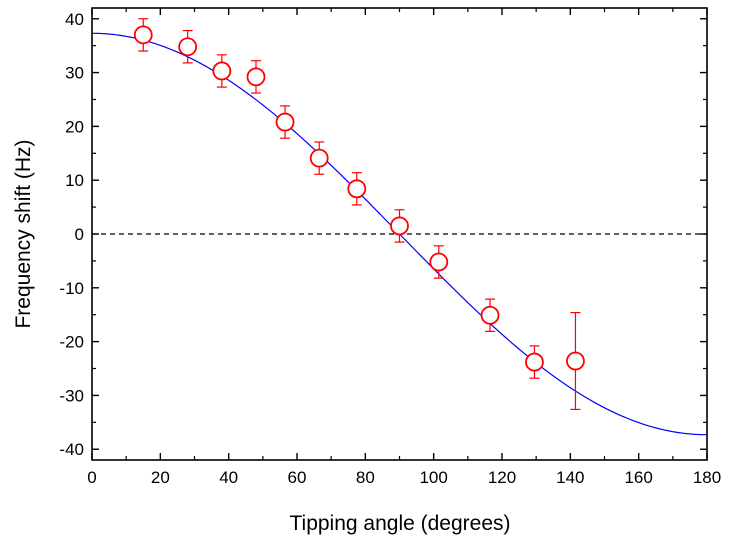  I want to click on x-tick-label: 140, so click(570, 477).